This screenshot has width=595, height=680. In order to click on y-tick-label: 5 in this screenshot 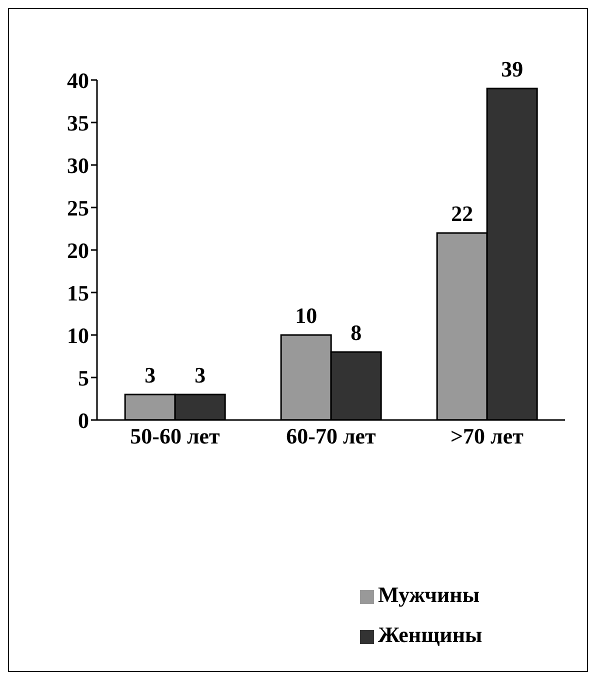, I will do `click(83, 377)`.